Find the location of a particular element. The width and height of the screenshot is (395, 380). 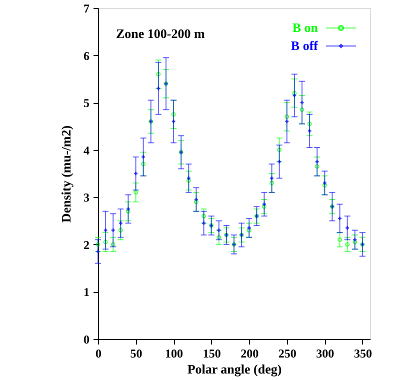

y-tick-label: 2 is located at coordinates (87, 245).